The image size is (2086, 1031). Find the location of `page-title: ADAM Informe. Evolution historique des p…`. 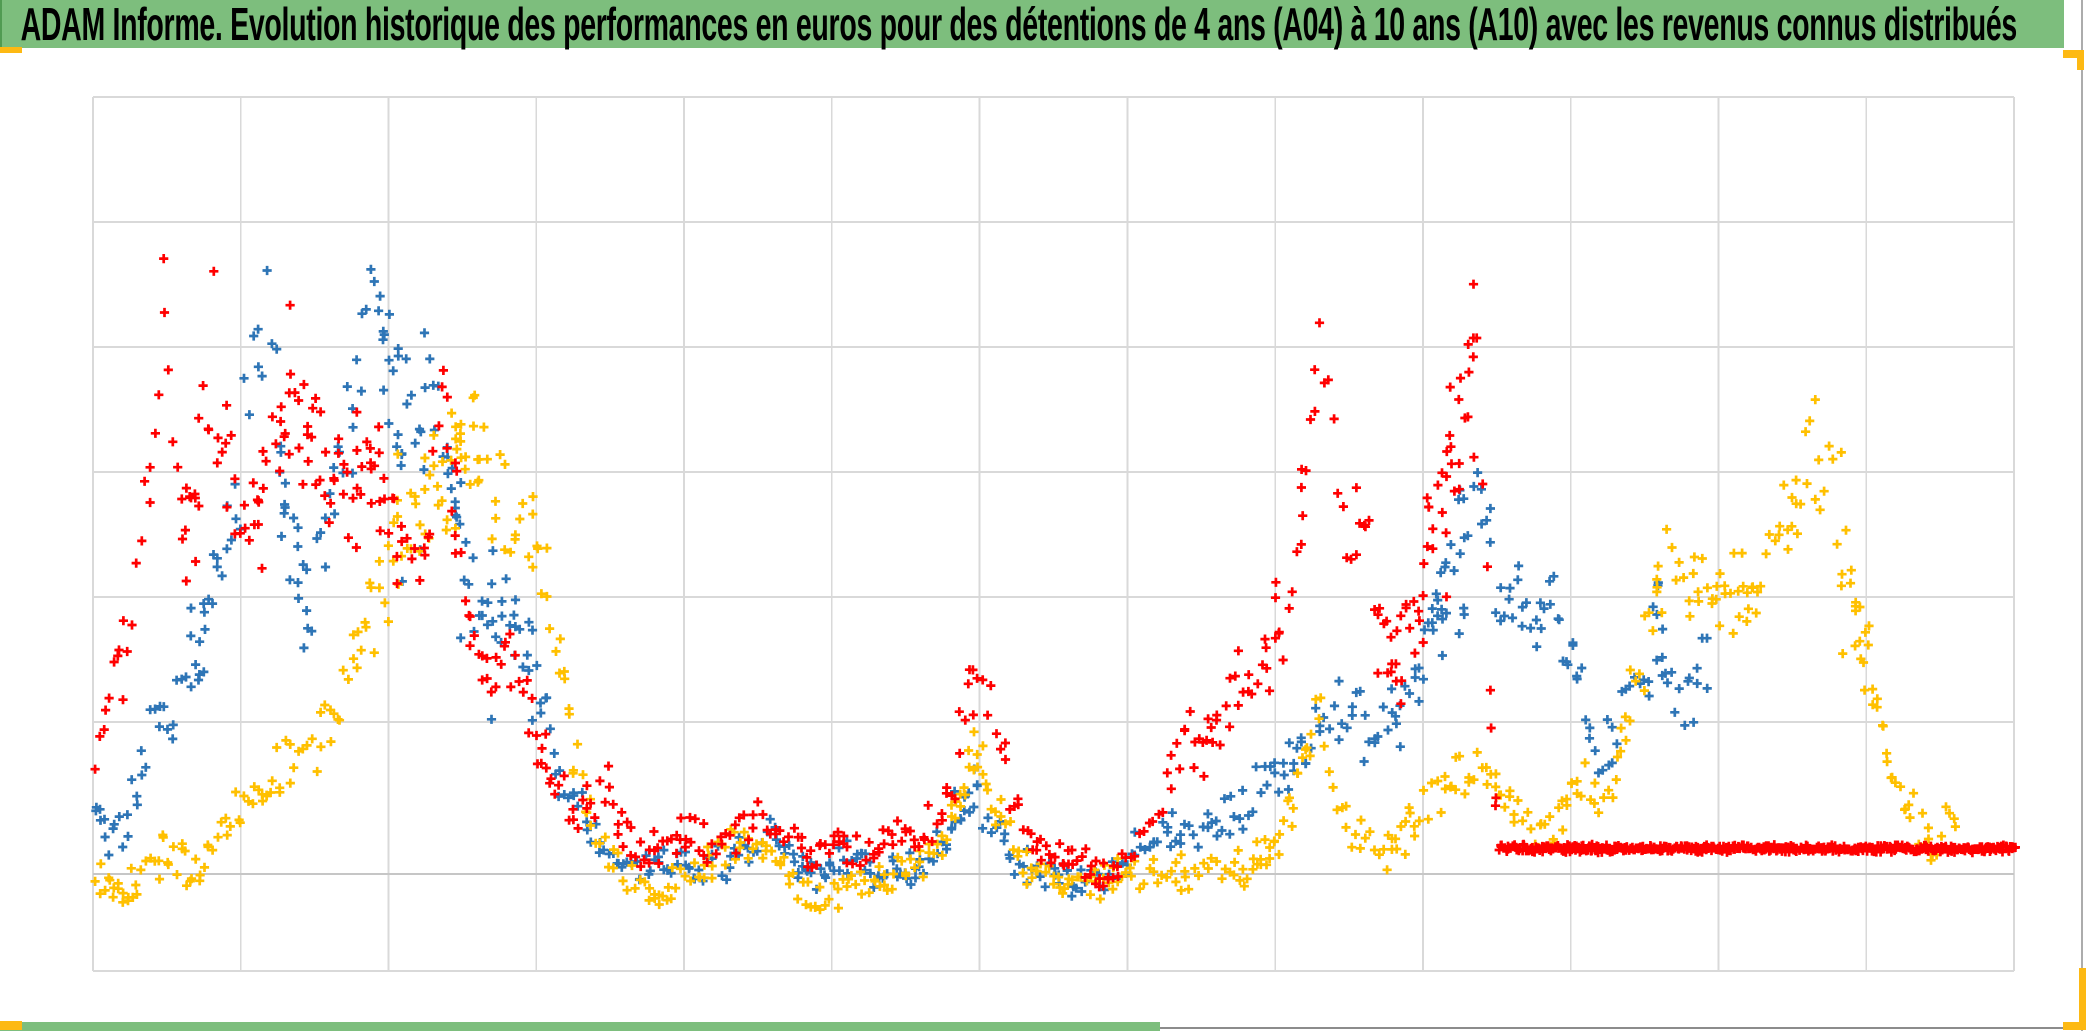

page-title: ADAM Informe. Evolution historique des p… is located at coordinates (1019, 25).